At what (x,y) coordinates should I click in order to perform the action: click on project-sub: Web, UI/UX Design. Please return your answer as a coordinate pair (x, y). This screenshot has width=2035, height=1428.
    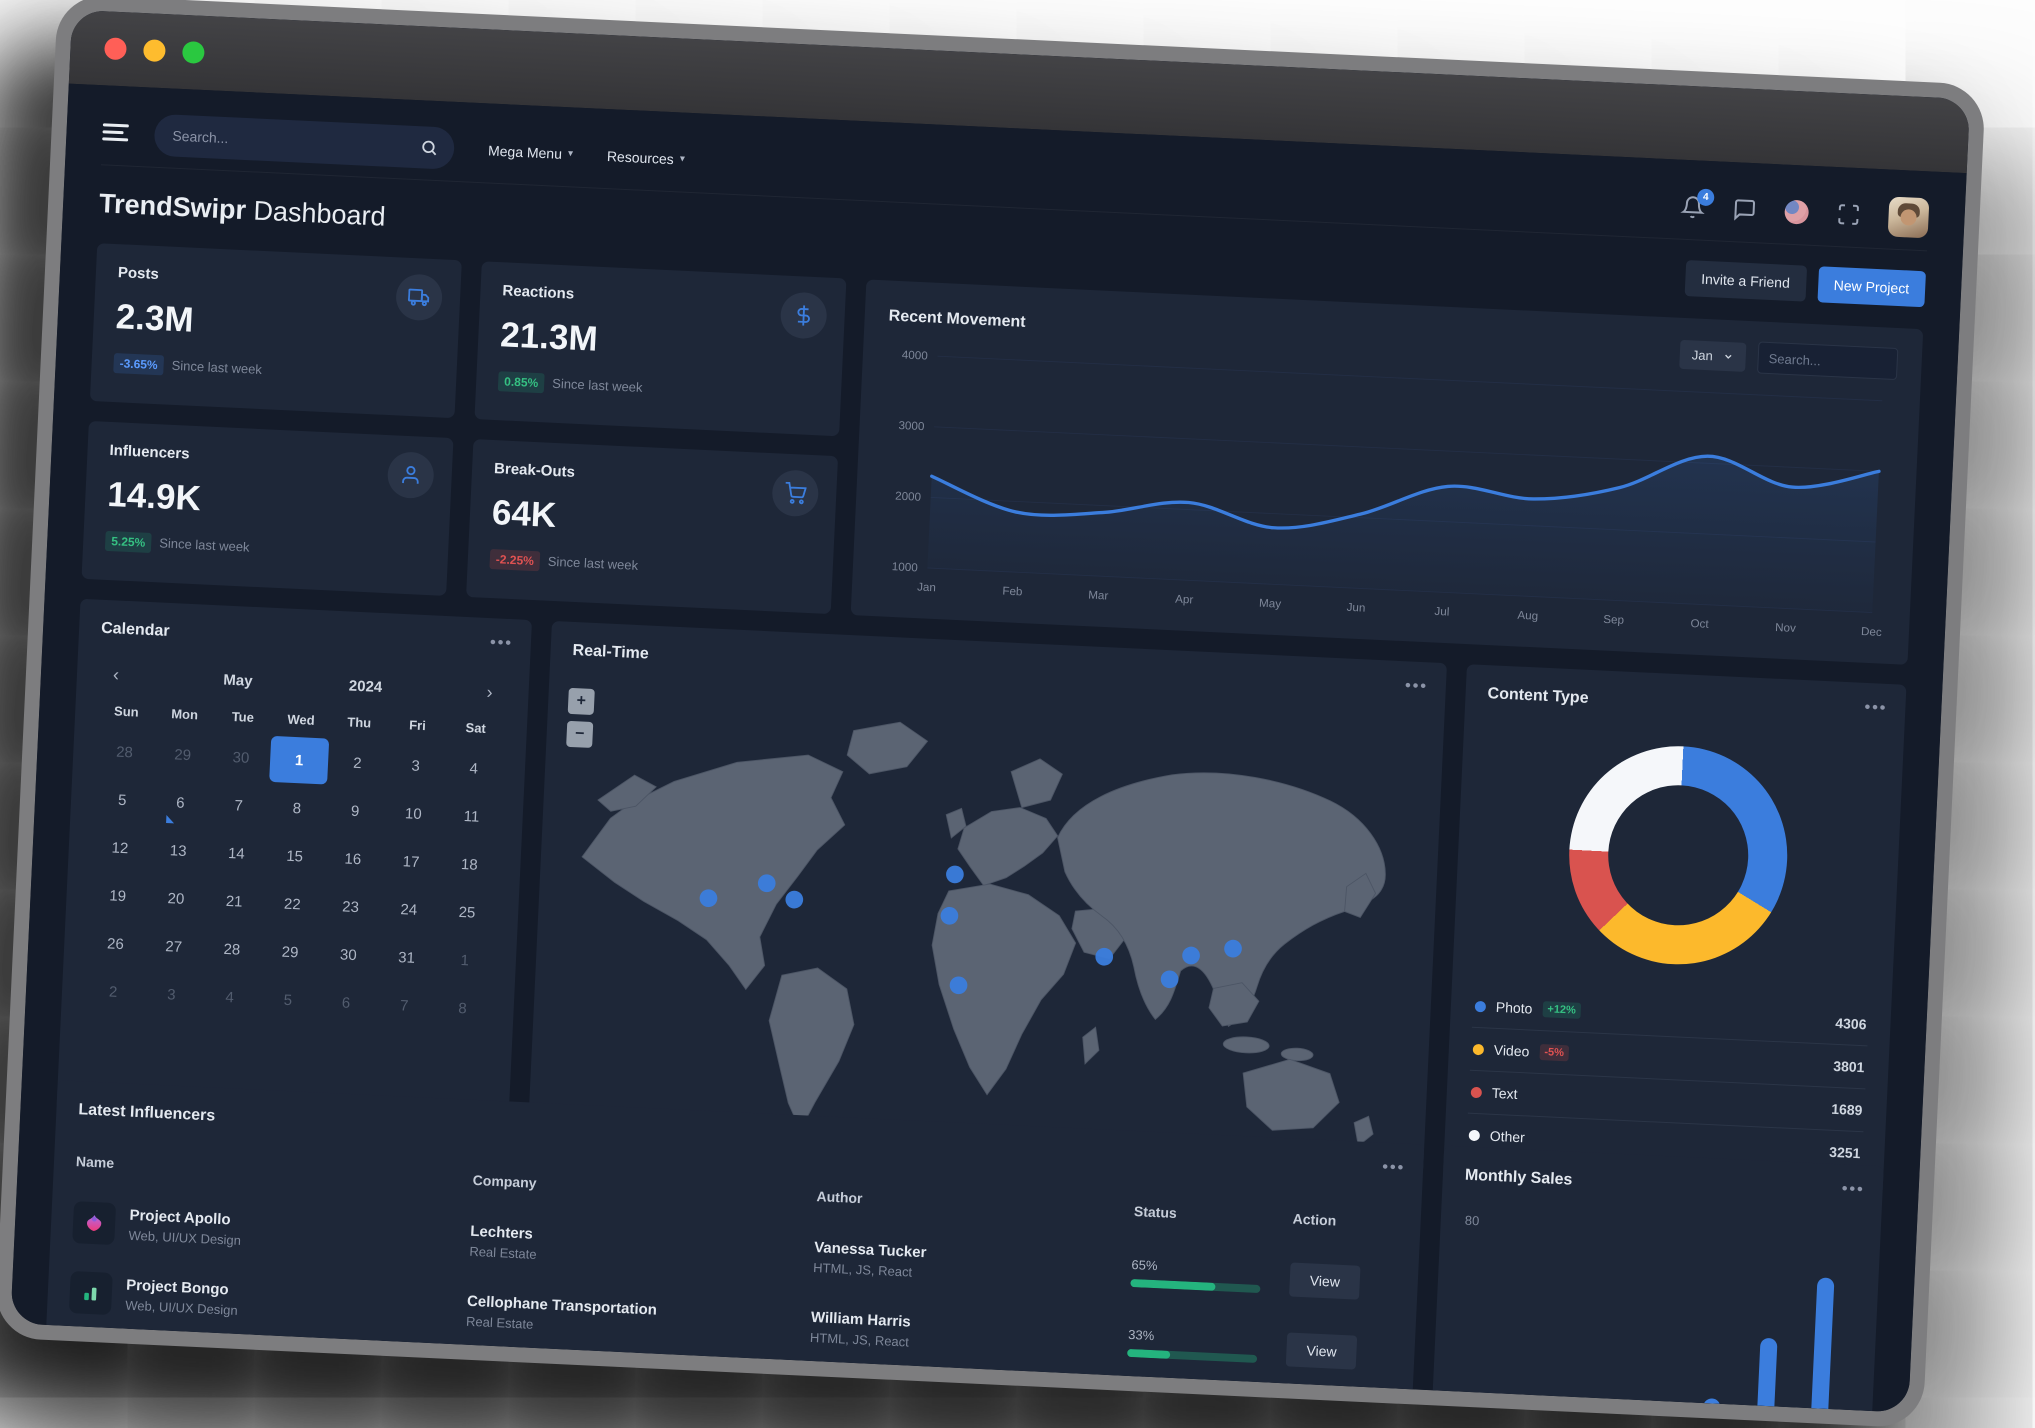
    Looking at the image, I should click on (181, 1307).